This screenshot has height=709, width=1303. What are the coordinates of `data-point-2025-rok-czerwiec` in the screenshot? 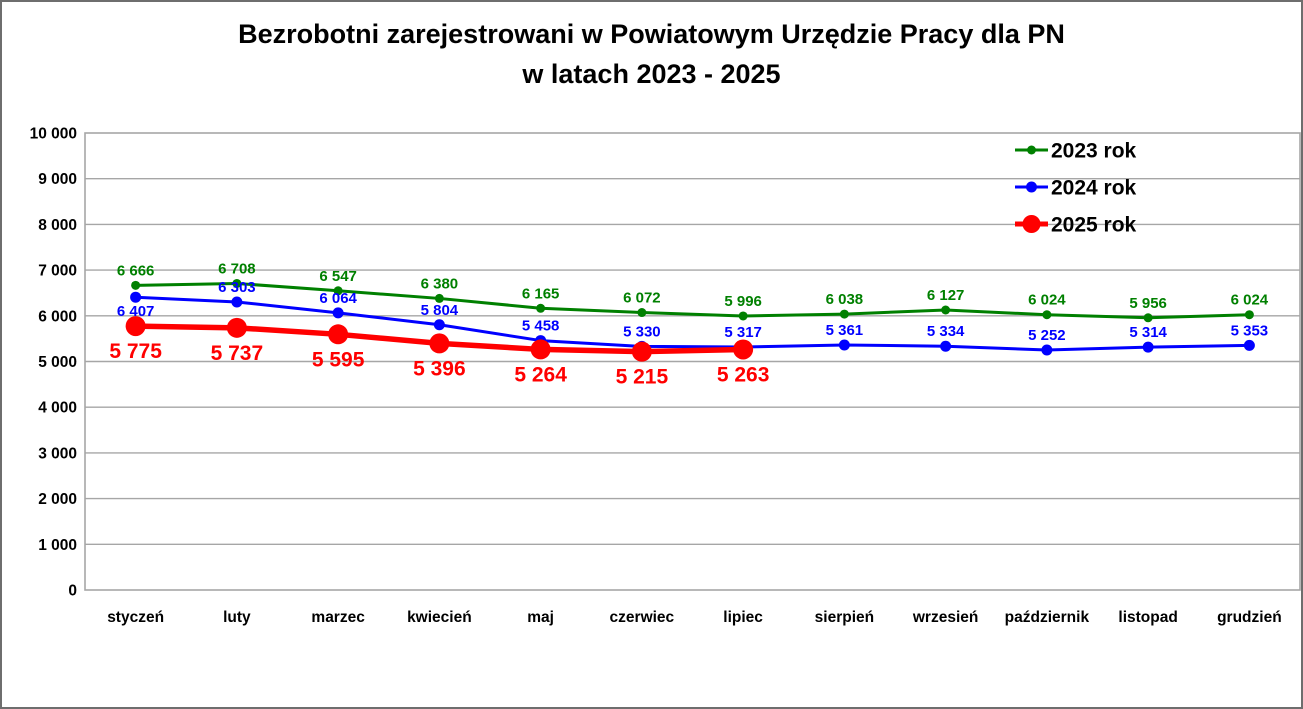 It's located at (641, 351).